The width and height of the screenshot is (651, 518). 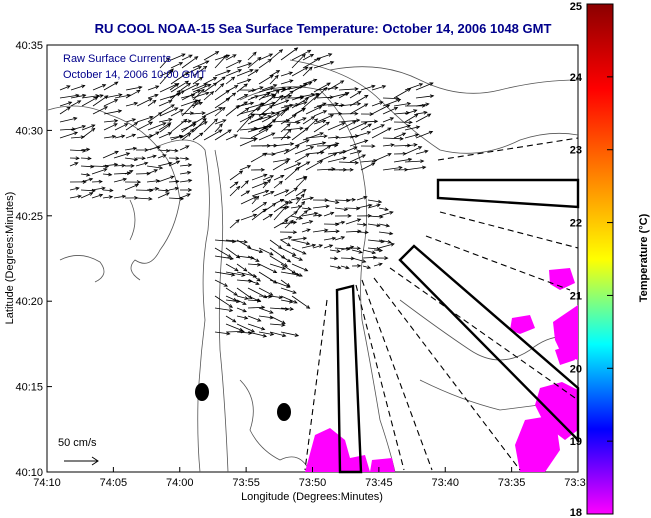 What do you see at coordinates (576, 442) in the screenshot?
I see `colorbar-tick-label: 19` at bounding box center [576, 442].